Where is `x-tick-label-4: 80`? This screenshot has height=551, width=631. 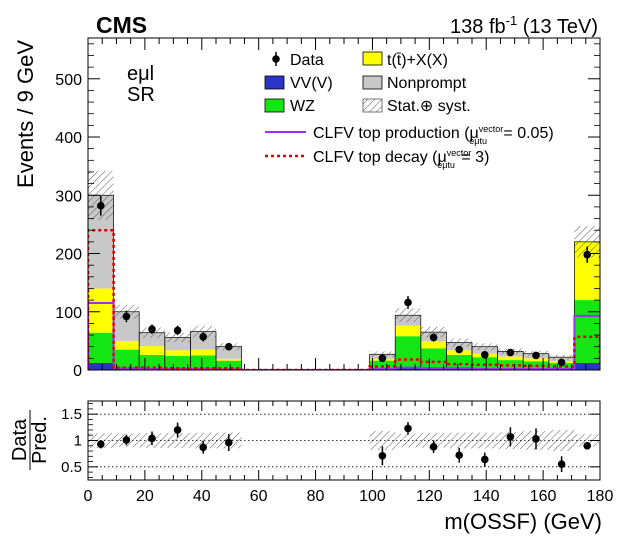 x-tick-label-4: 80 is located at coordinates (316, 496).